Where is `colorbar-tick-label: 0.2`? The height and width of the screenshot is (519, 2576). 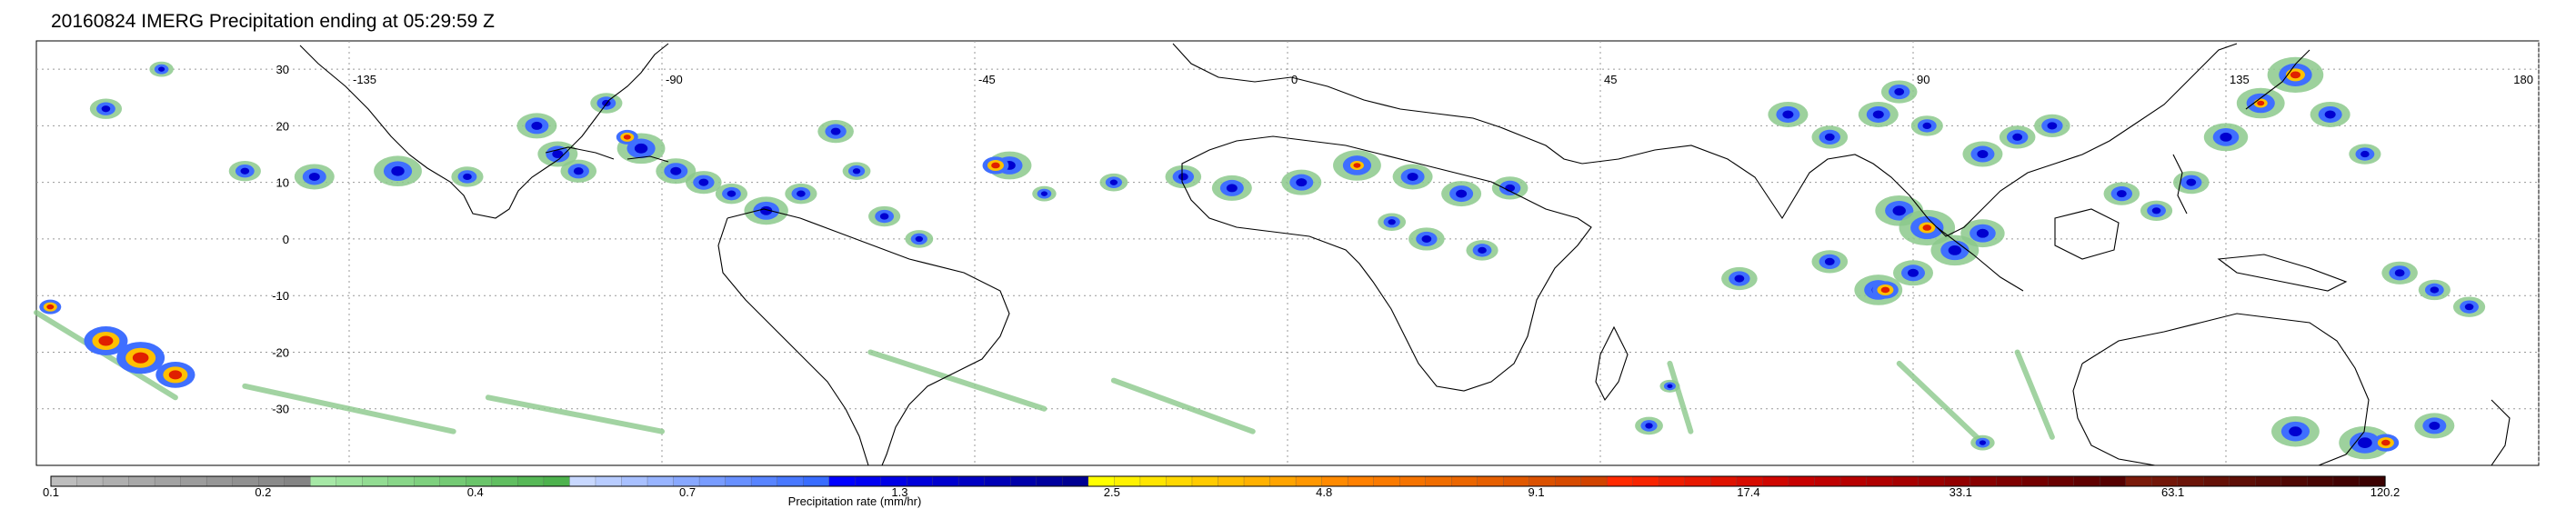
colorbar-tick-label: 0.2 is located at coordinates (263, 492).